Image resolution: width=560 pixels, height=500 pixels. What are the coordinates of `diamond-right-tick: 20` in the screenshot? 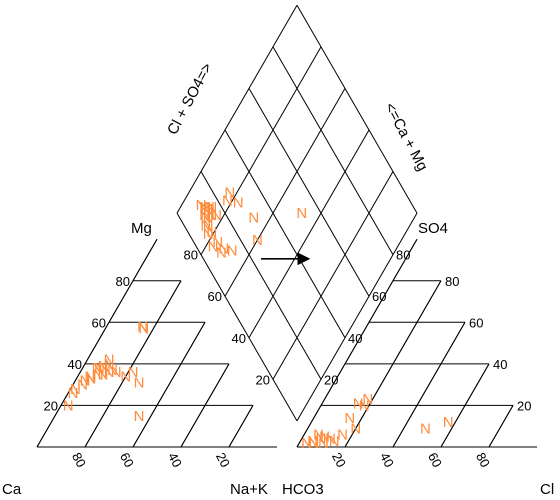 It's located at (331, 379).